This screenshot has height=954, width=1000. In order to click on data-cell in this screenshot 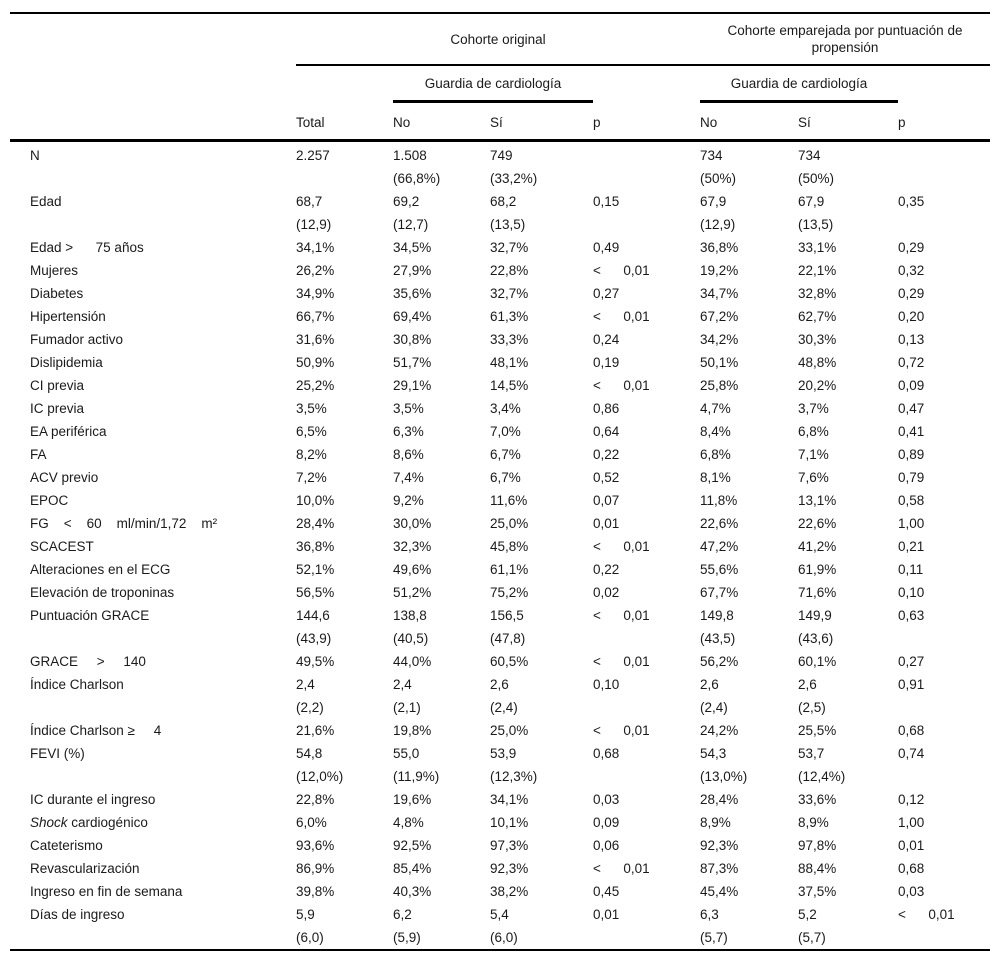, I will do `click(944, 166)`.